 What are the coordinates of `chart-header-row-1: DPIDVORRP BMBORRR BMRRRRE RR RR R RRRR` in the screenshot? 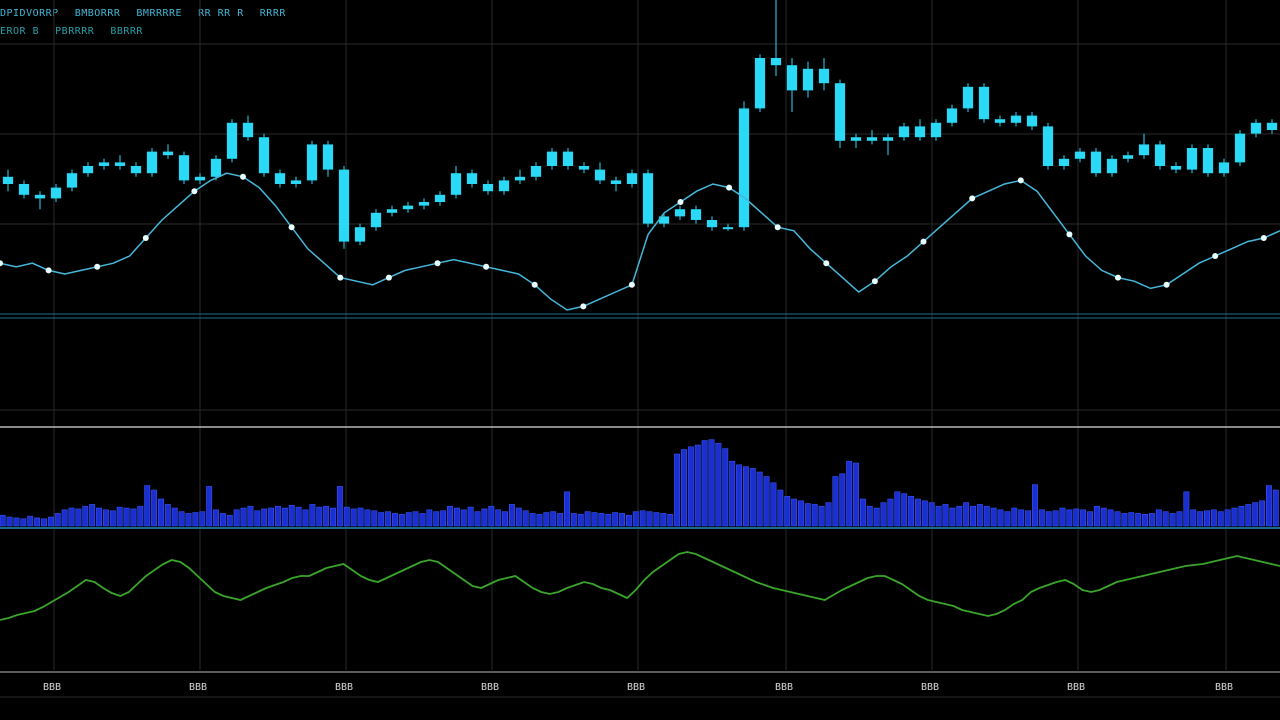 It's located at (148, 13).